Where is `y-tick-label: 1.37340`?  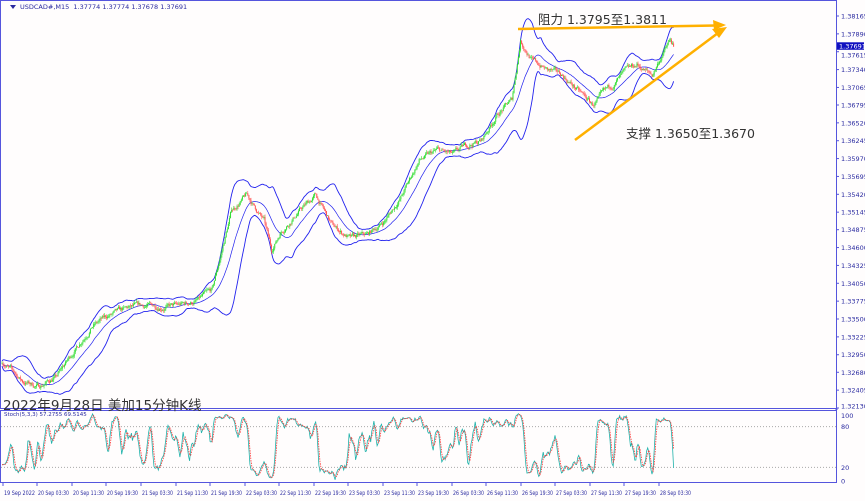
y-tick-label: 1.37340 is located at coordinates (853, 70).